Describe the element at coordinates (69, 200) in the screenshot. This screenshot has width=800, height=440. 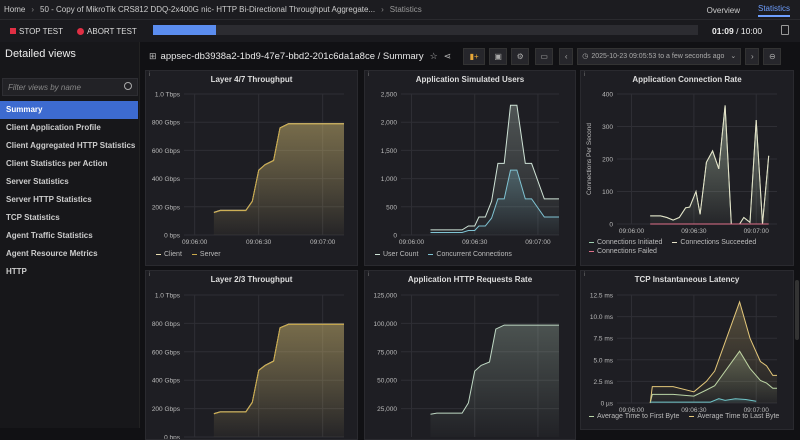
I see `sidebar-item: Server HTTP Statistics` at that location.